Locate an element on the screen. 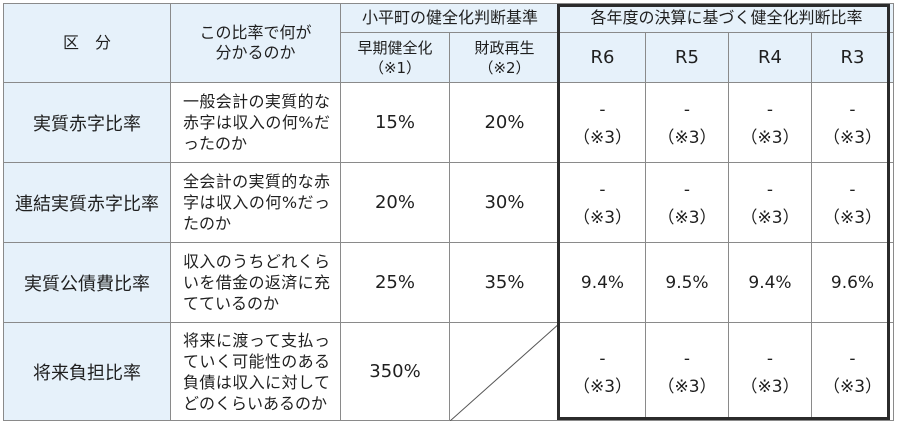 This screenshot has height=425, width=900. header-year-r6: R6 is located at coordinates (602, 57).